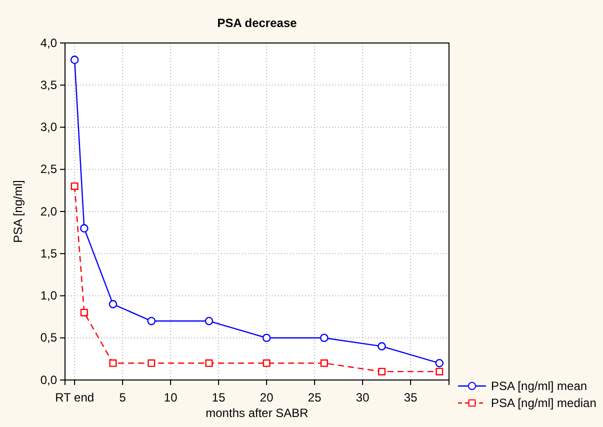  What do you see at coordinates (18, 211) in the screenshot?
I see `y-axis-title: PSA [ng/ml]` at bounding box center [18, 211].